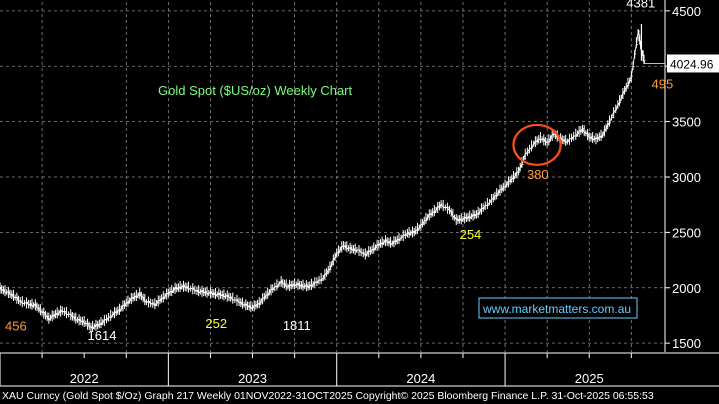  I want to click on chart-title: Gold Spot ($US/oz) Weekly Chart, so click(255, 90).